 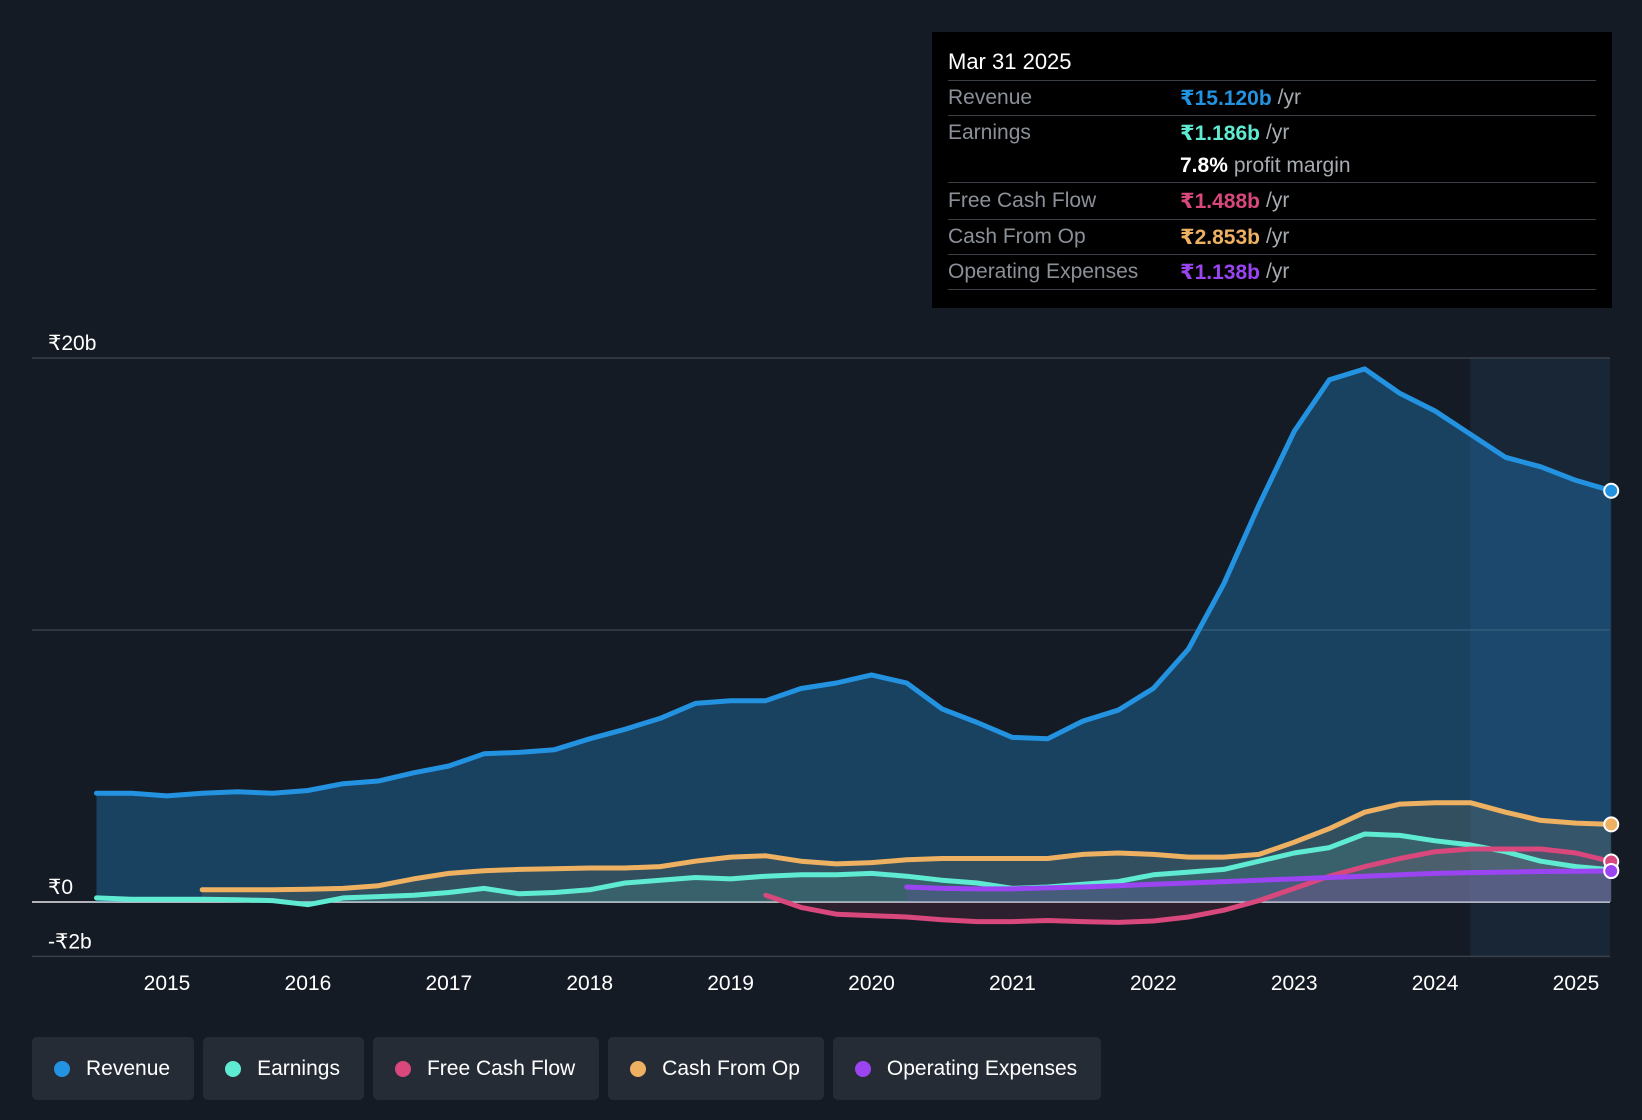 I want to click on tooltip-unit: profit margin, so click(x=1292, y=165).